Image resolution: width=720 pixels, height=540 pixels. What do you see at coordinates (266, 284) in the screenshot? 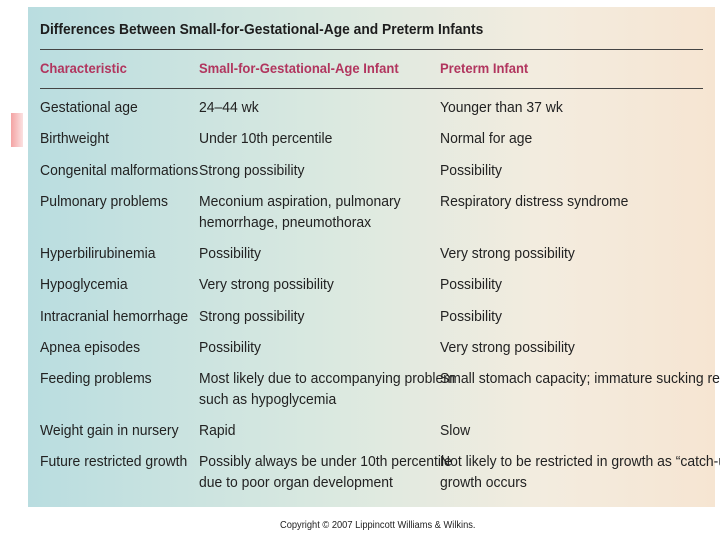
I see `cell-sga: Very strong possibility` at bounding box center [266, 284].